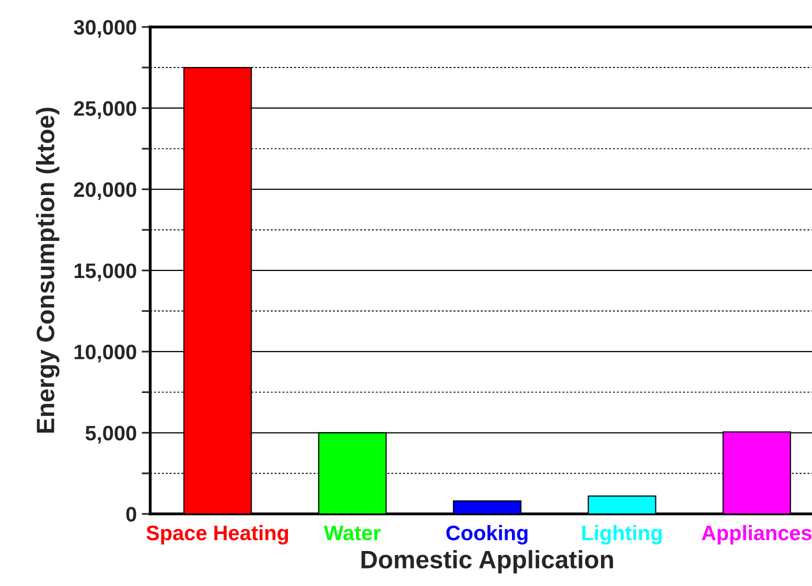 The width and height of the screenshot is (812, 586). What do you see at coordinates (352, 533) in the screenshot?
I see `x-tick-label: Water` at bounding box center [352, 533].